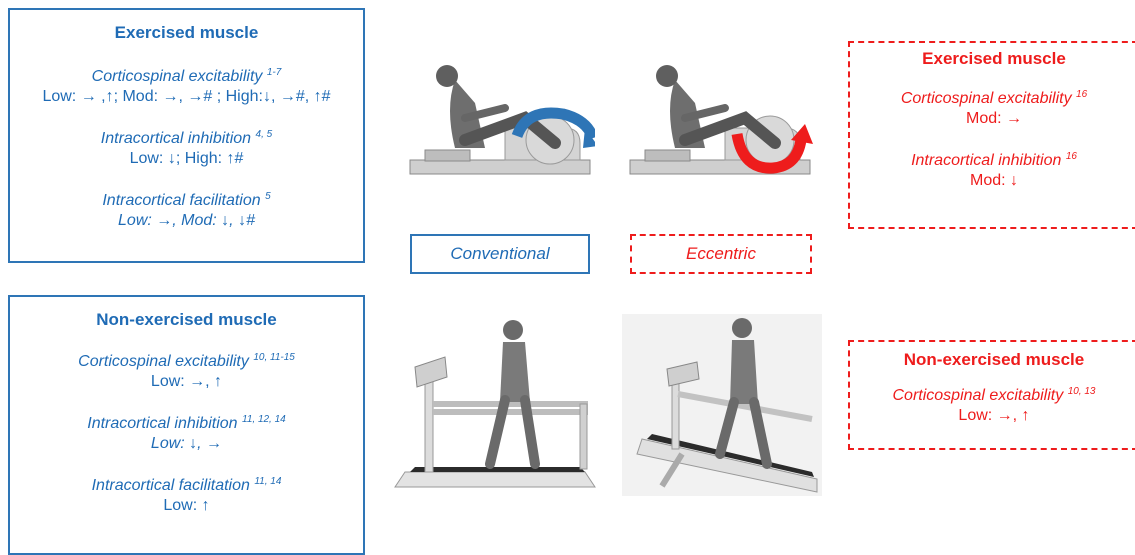 This screenshot has height=555, width=1135. What do you see at coordinates (495, 404) in the screenshot?
I see `treadmill-walking-conventional-illustration` at bounding box center [495, 404].